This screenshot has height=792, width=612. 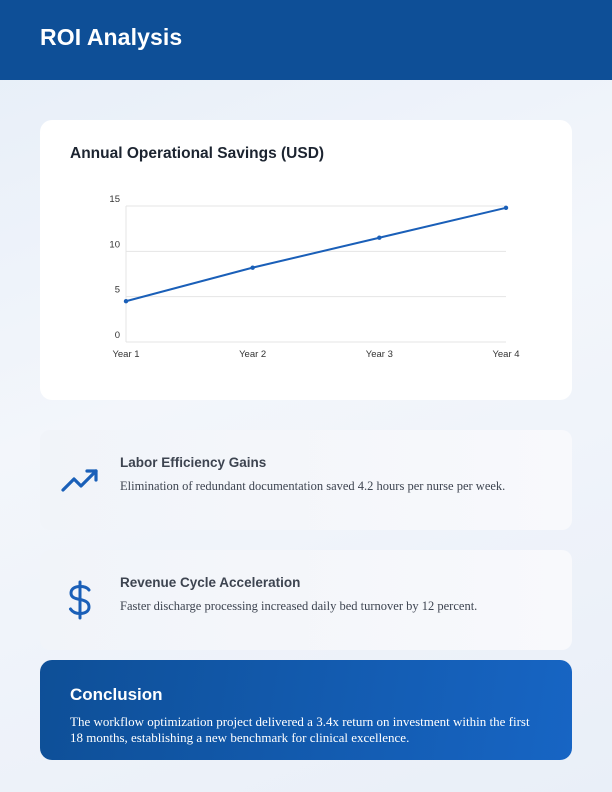 What do you see at coordinates (125, 354) in the screenshot?
I see `x-tick-label: Year 1` at bounding box center [125, 354].